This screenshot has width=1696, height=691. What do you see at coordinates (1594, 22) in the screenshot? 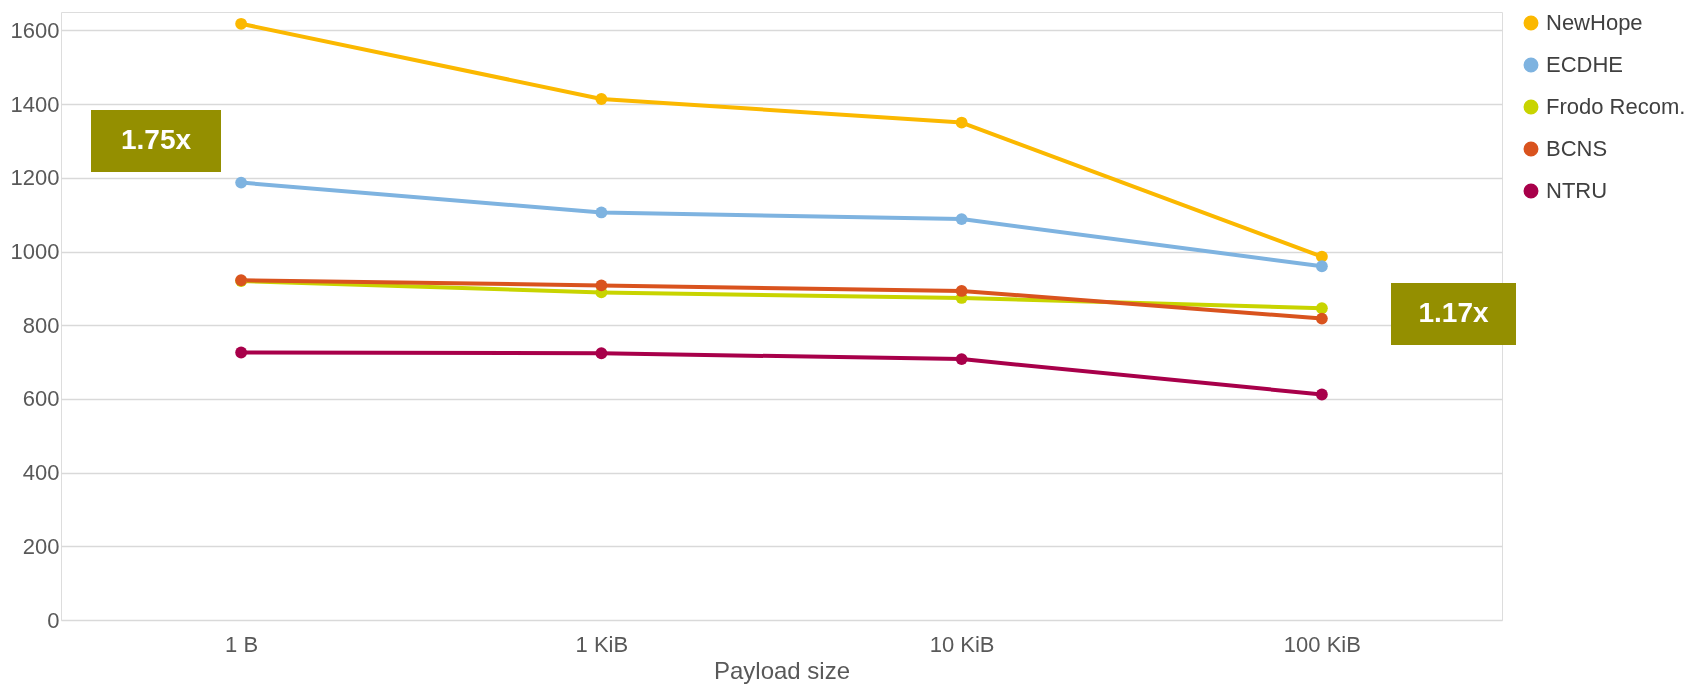
I see `legend-label: NewHope` at bounding box center [1594, 22].